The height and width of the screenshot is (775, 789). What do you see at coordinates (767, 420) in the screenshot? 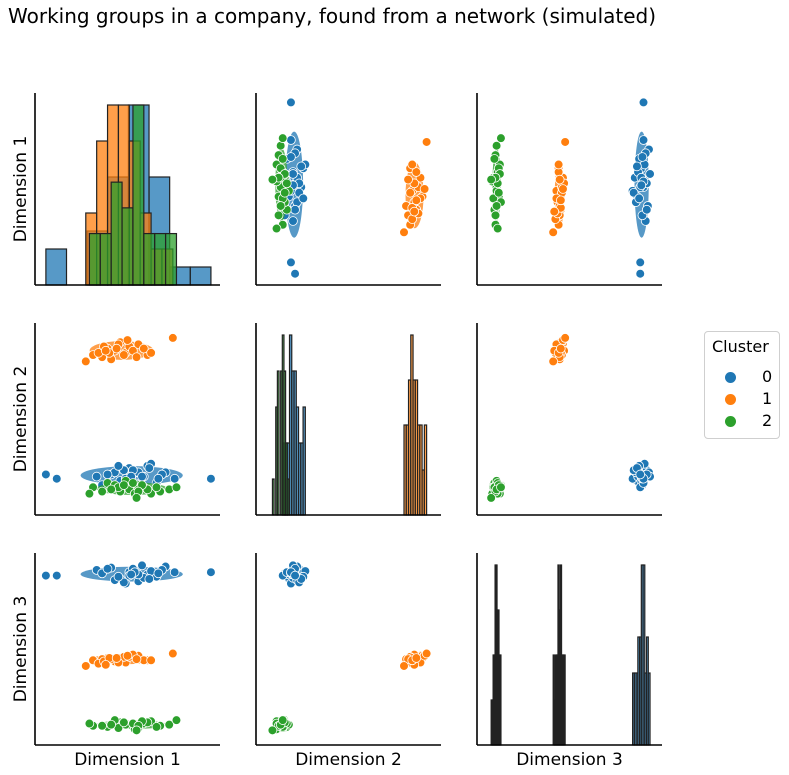
I see `legend-label: 2` at bounding box center [767, 420].